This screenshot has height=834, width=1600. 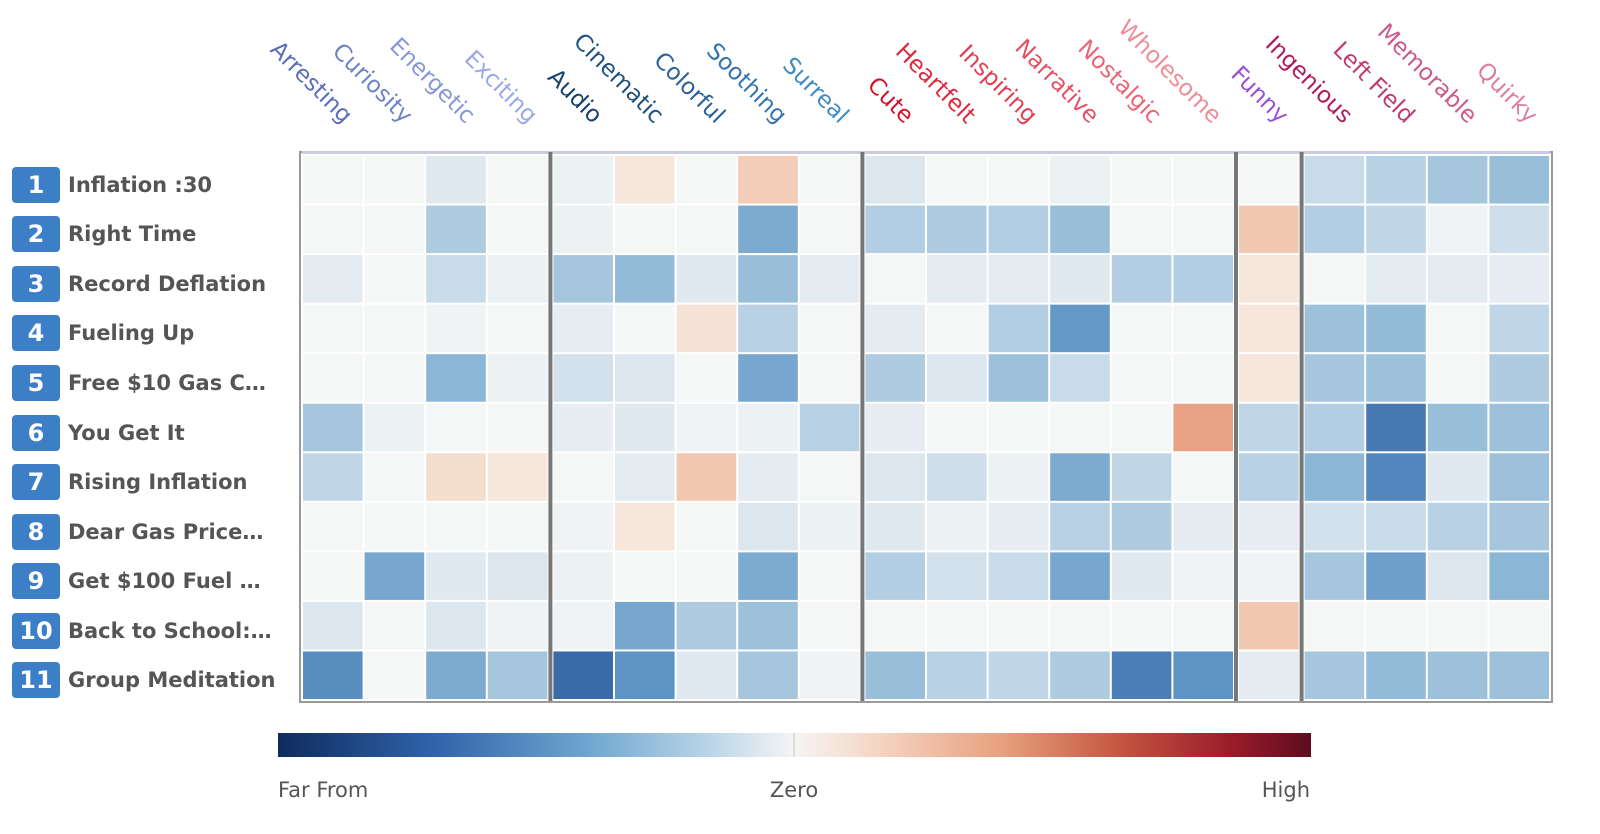 I want to click on heatmap-cell-r2-colorful, so click(x=706, y=229).